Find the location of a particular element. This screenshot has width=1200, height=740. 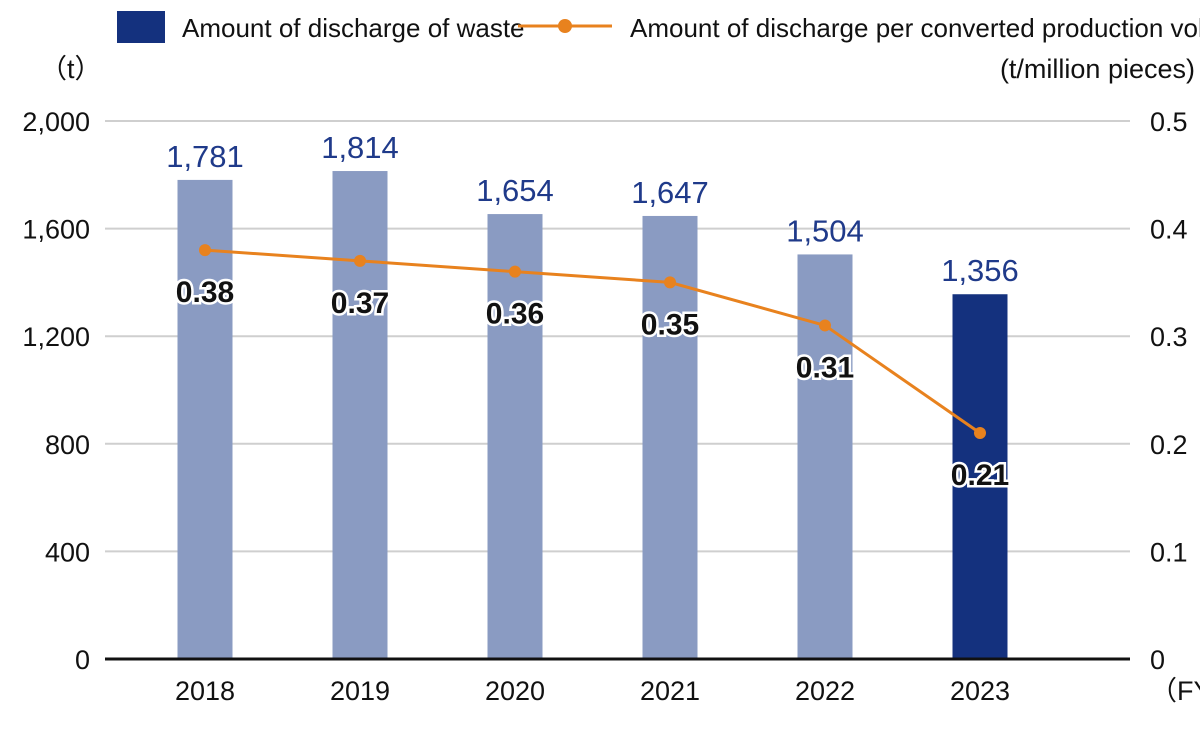

right-tick-label: 0.4 is located at coordinates (1169, 230).